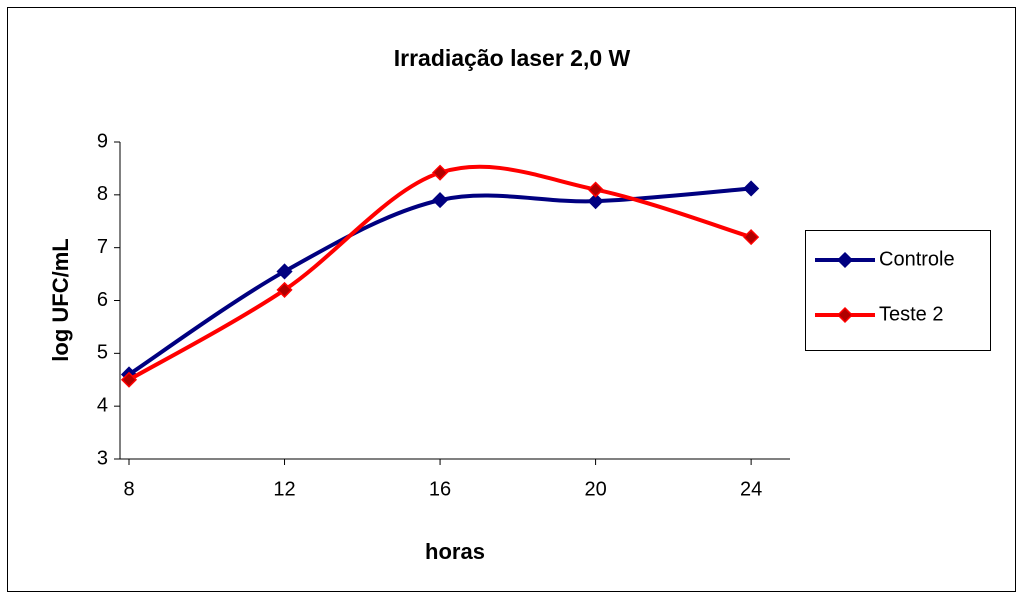 Image resolution: width=1023 pixels, height=599 pixels. I want to click on x-tick-label: 16, so click(440, 489).